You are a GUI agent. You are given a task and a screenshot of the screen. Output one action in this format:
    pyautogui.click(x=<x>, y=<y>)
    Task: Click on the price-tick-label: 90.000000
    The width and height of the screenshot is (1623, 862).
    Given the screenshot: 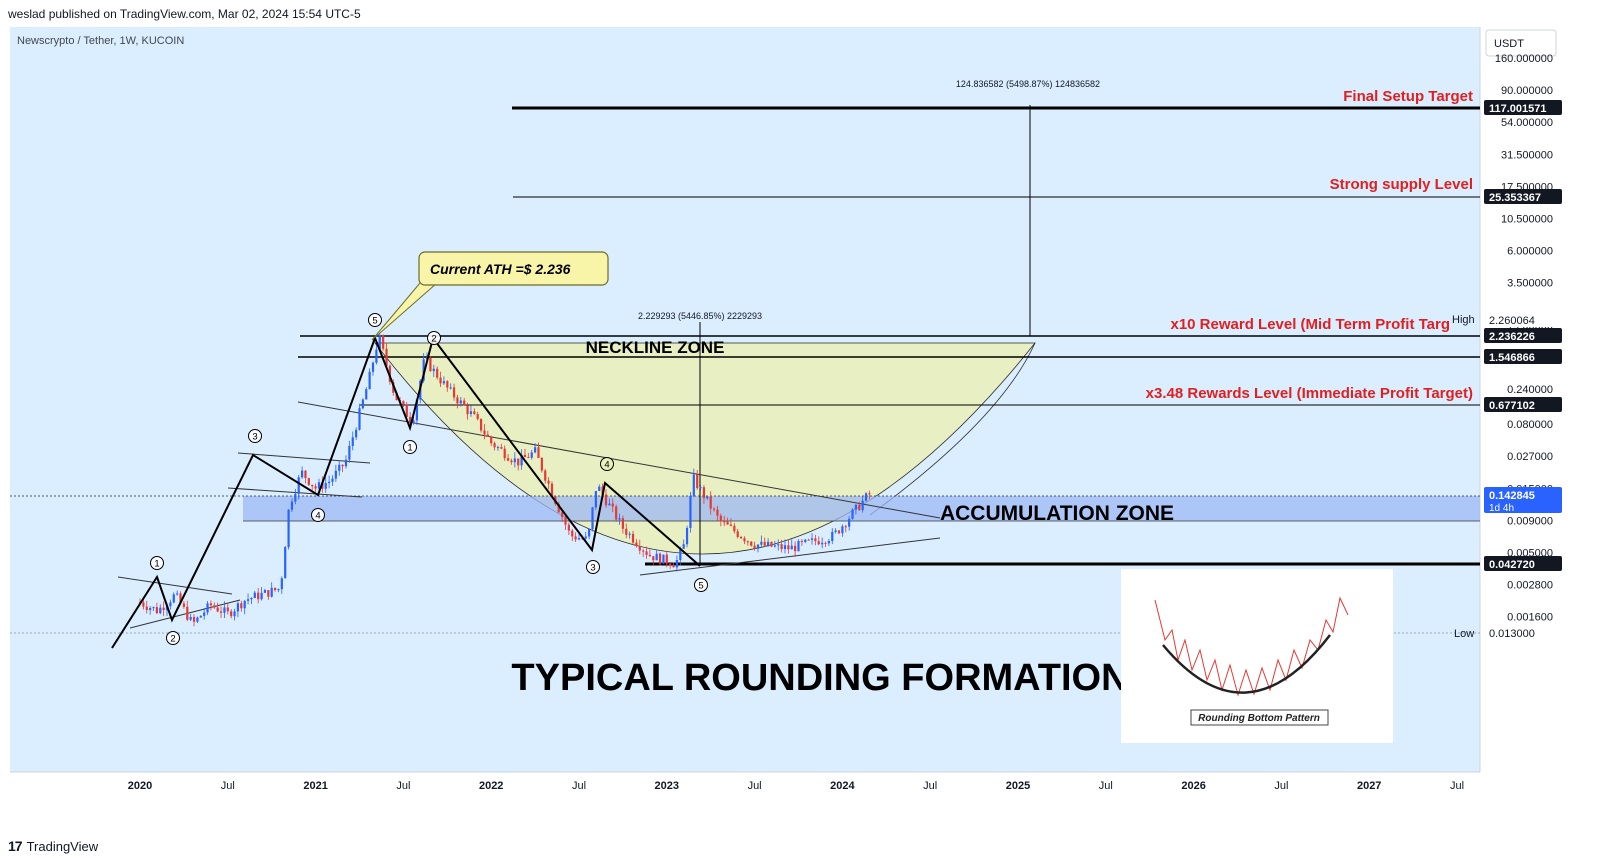 What is the action you would take?
    pyautogui.click(x=1527, y=91)
    